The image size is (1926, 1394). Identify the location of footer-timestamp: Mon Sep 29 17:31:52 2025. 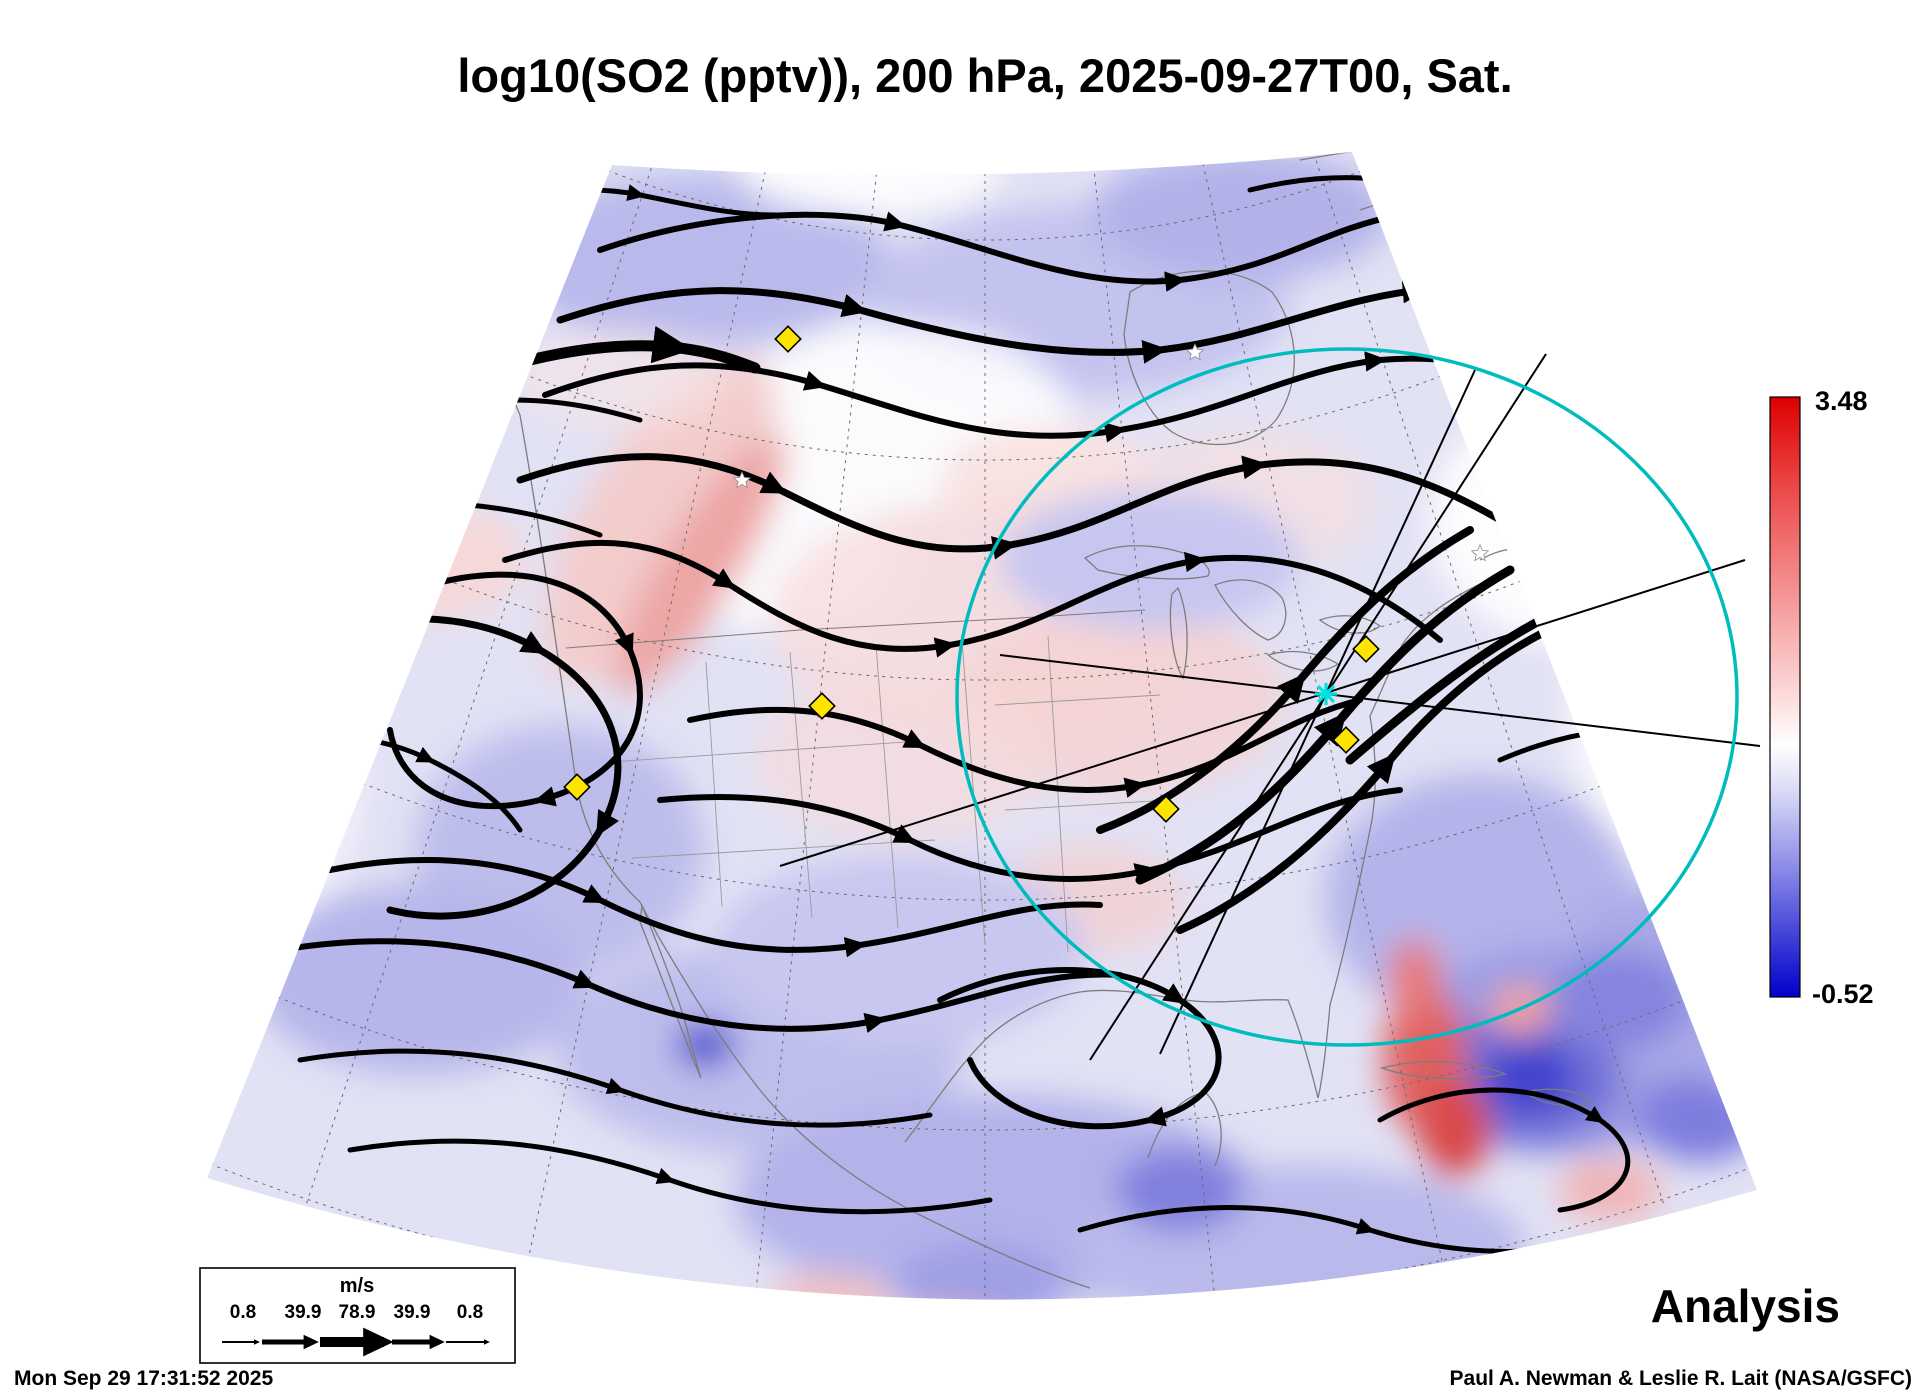
(143, 1378).